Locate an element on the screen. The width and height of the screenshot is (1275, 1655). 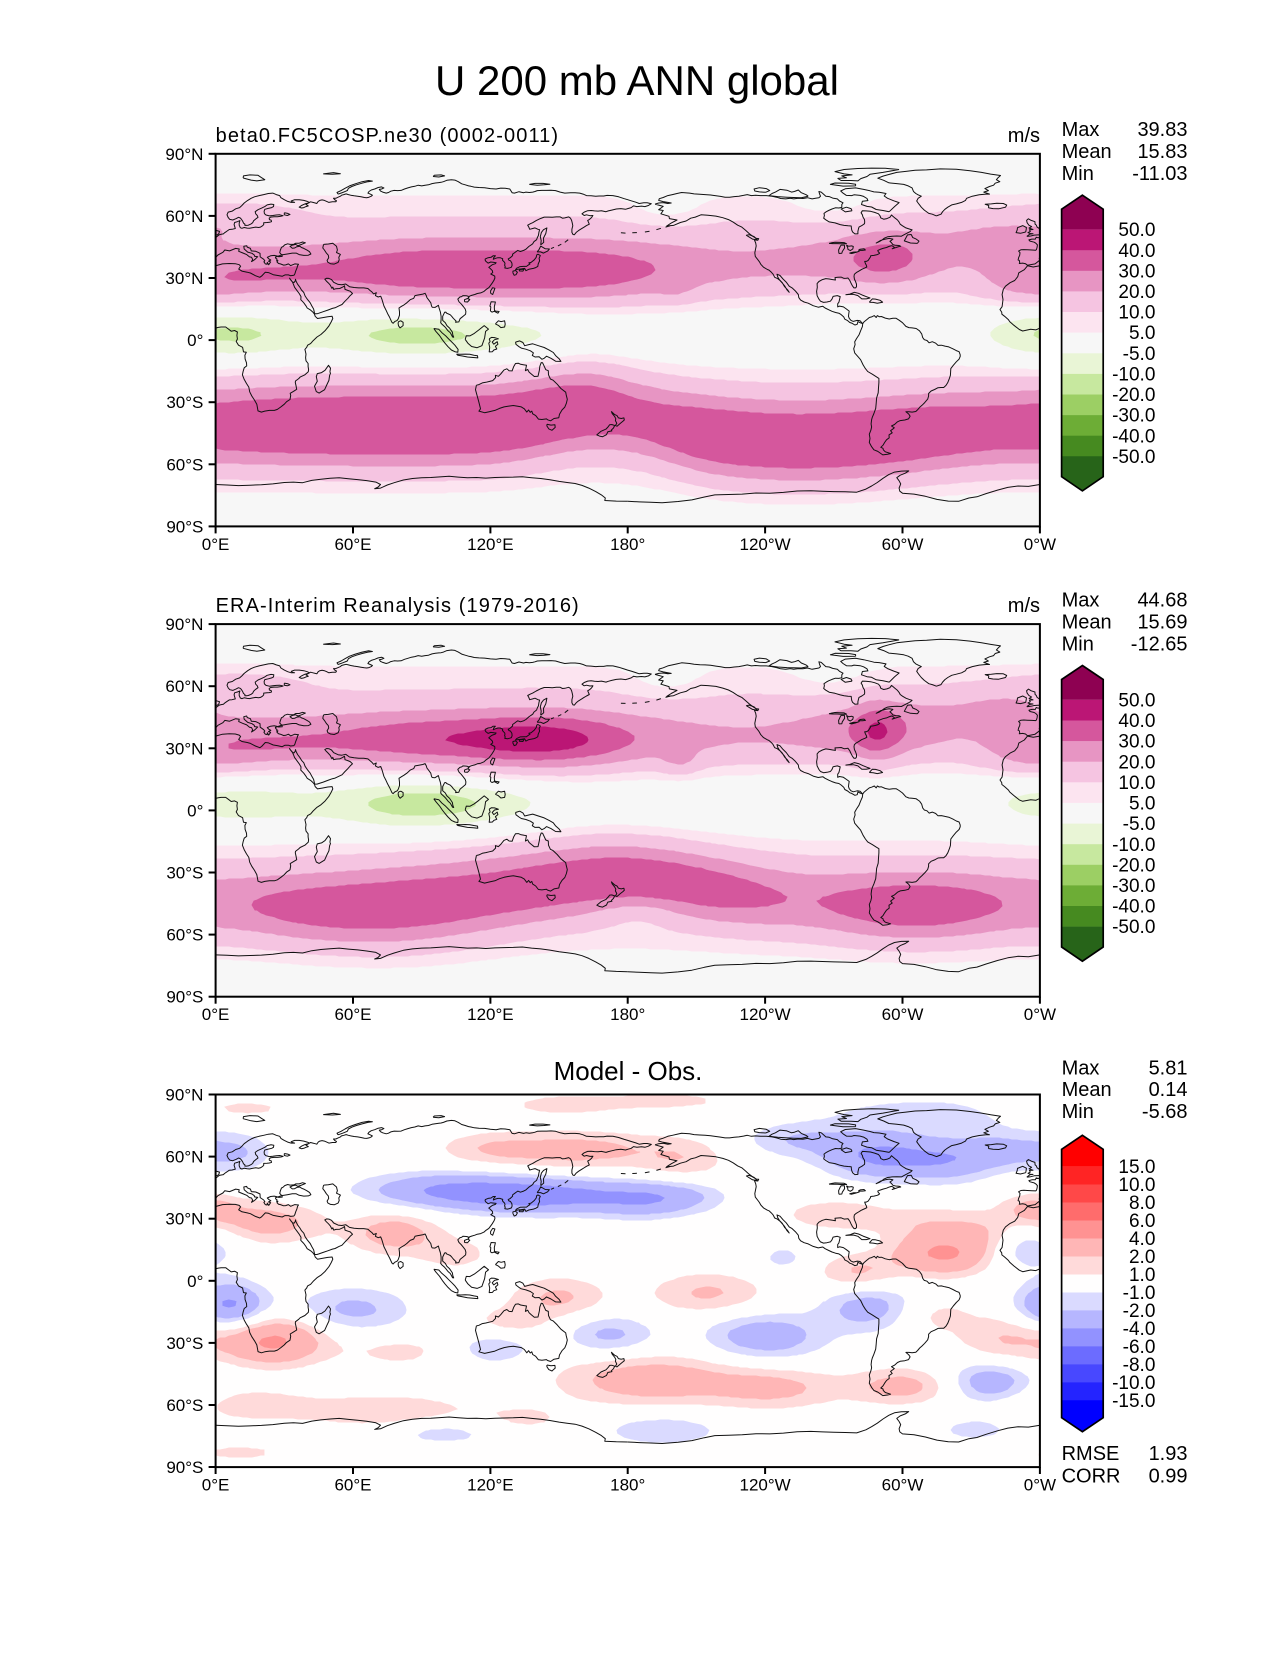
svg-text: 15.0 is located at coordinates (1136, 1167).